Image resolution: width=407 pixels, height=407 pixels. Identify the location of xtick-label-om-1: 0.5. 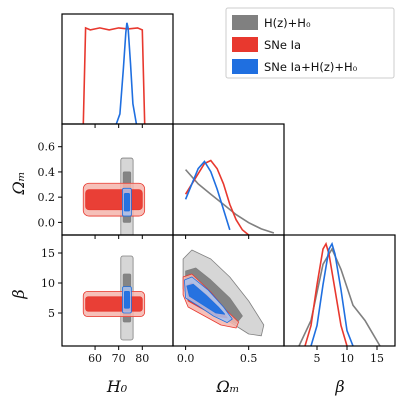
(249, 358).